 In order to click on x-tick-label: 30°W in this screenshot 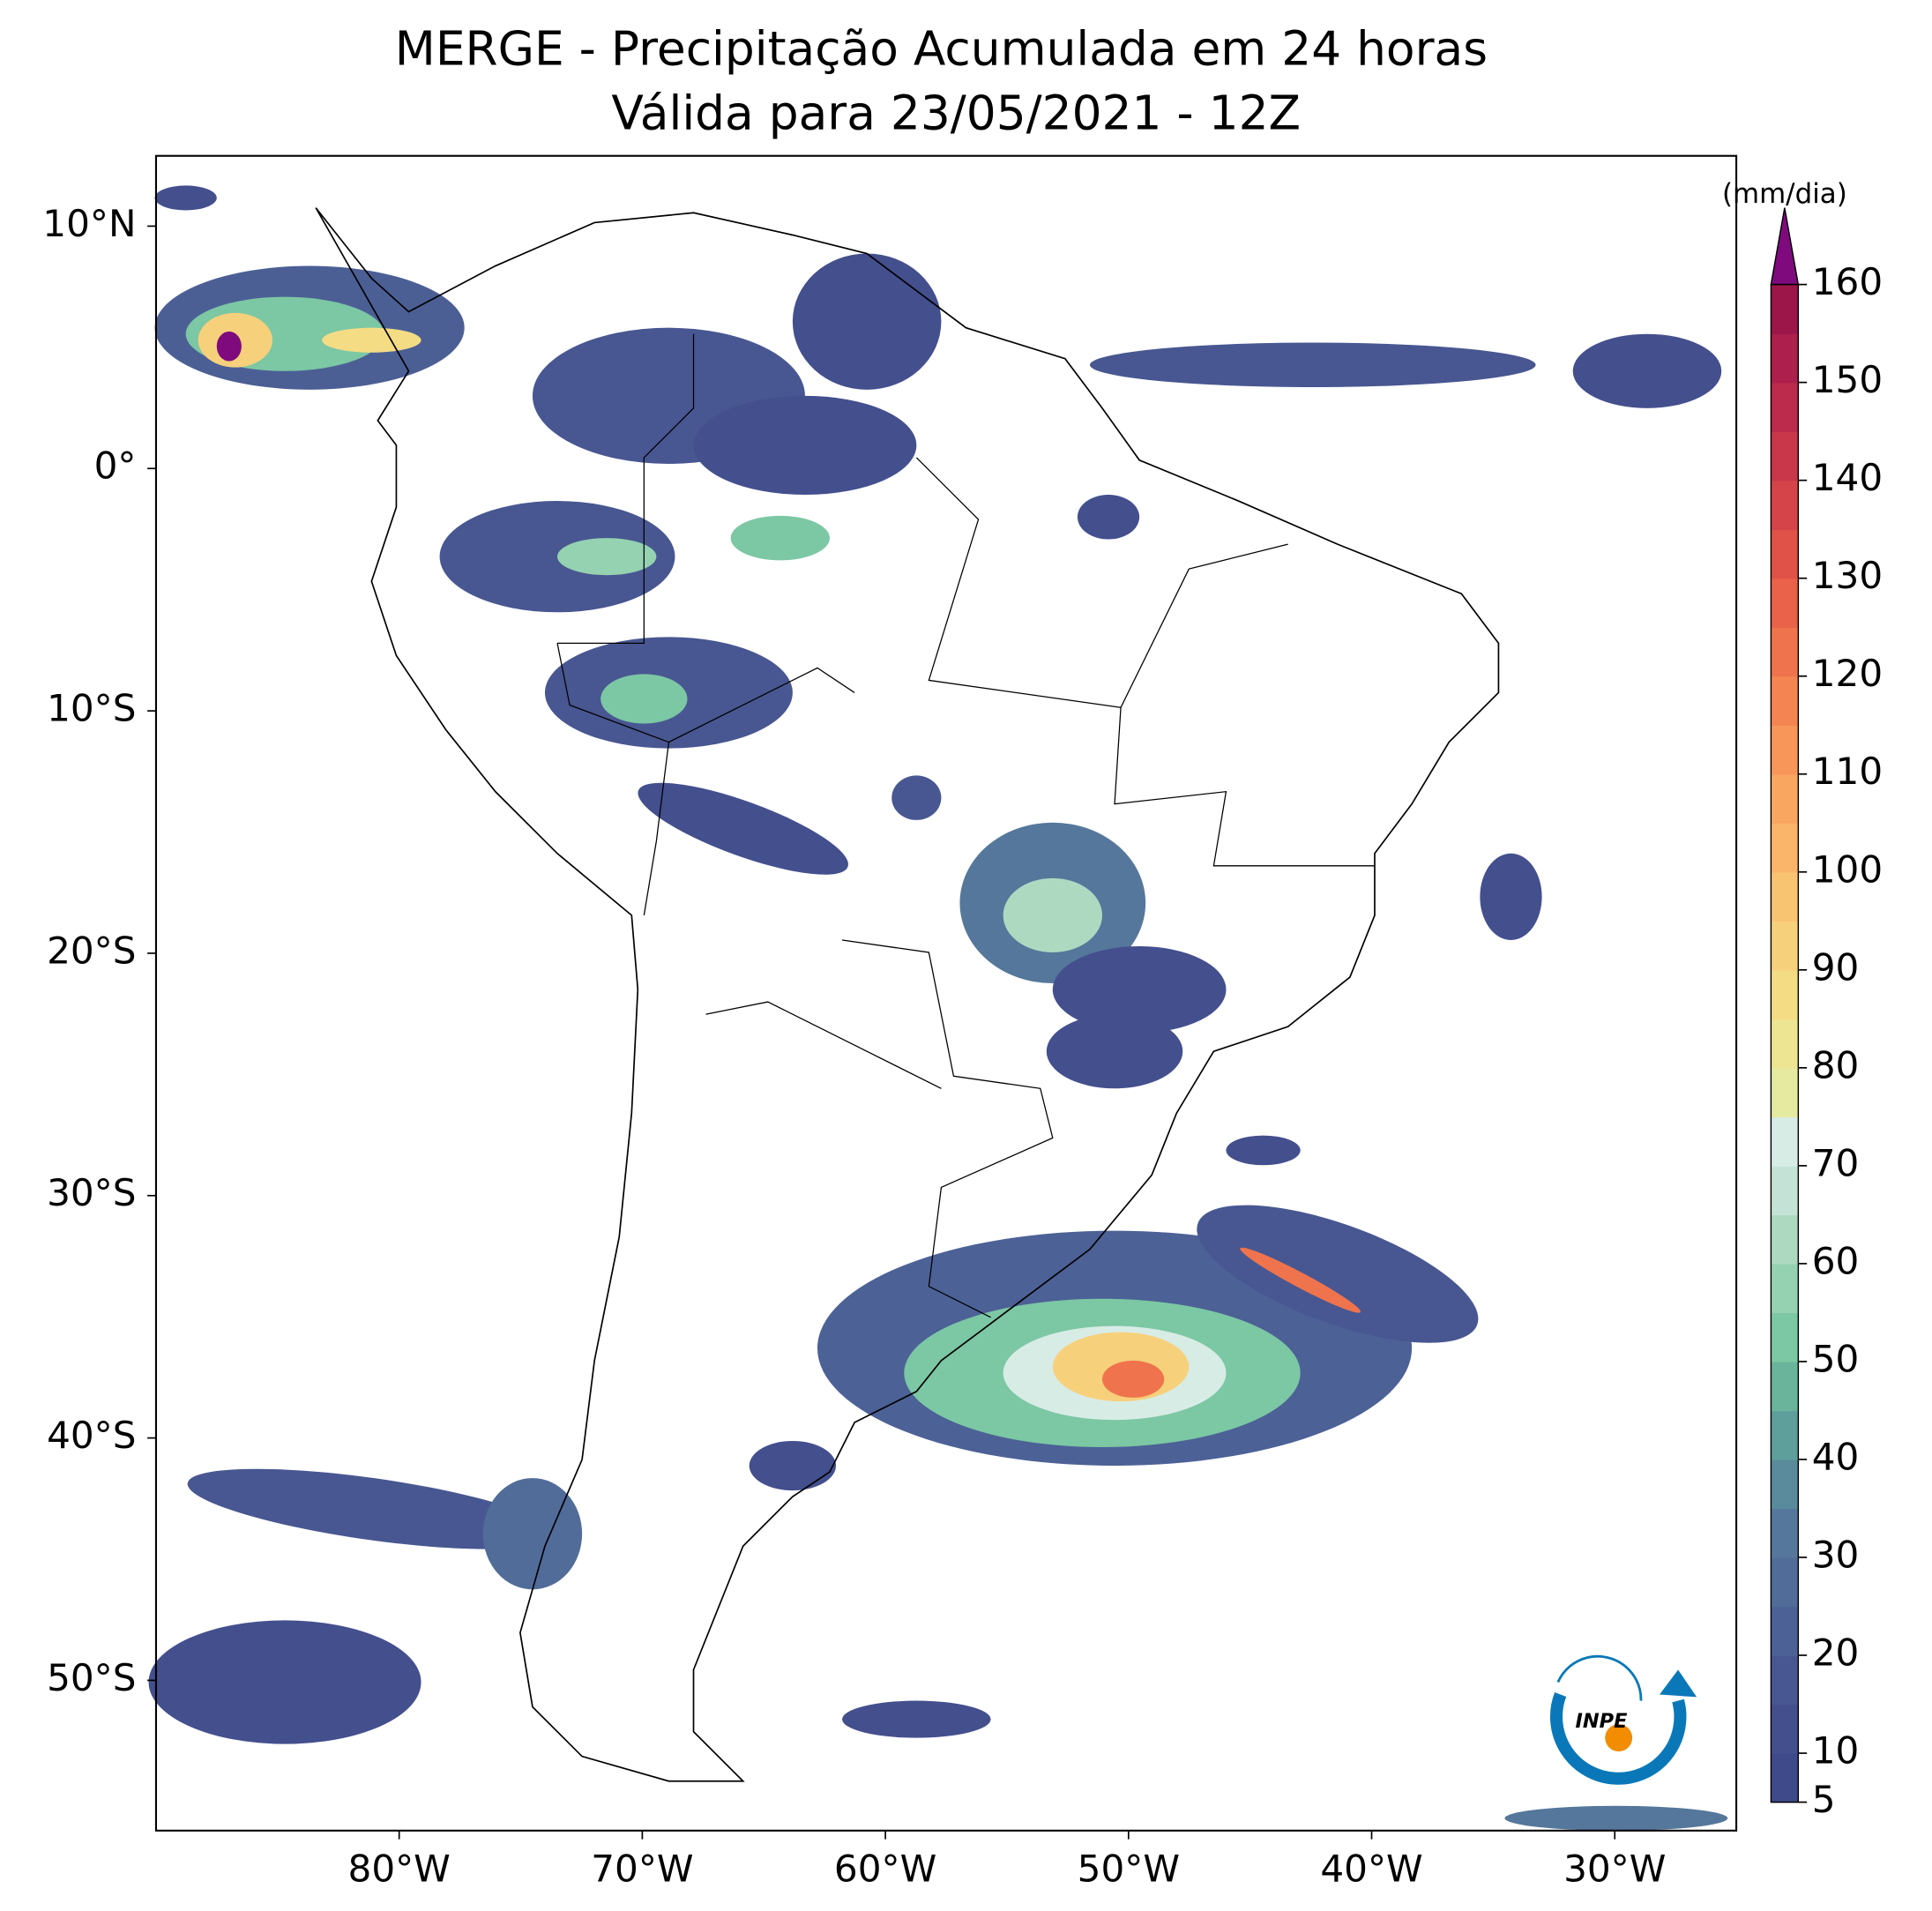, I will do `click(1614, 1870)`.